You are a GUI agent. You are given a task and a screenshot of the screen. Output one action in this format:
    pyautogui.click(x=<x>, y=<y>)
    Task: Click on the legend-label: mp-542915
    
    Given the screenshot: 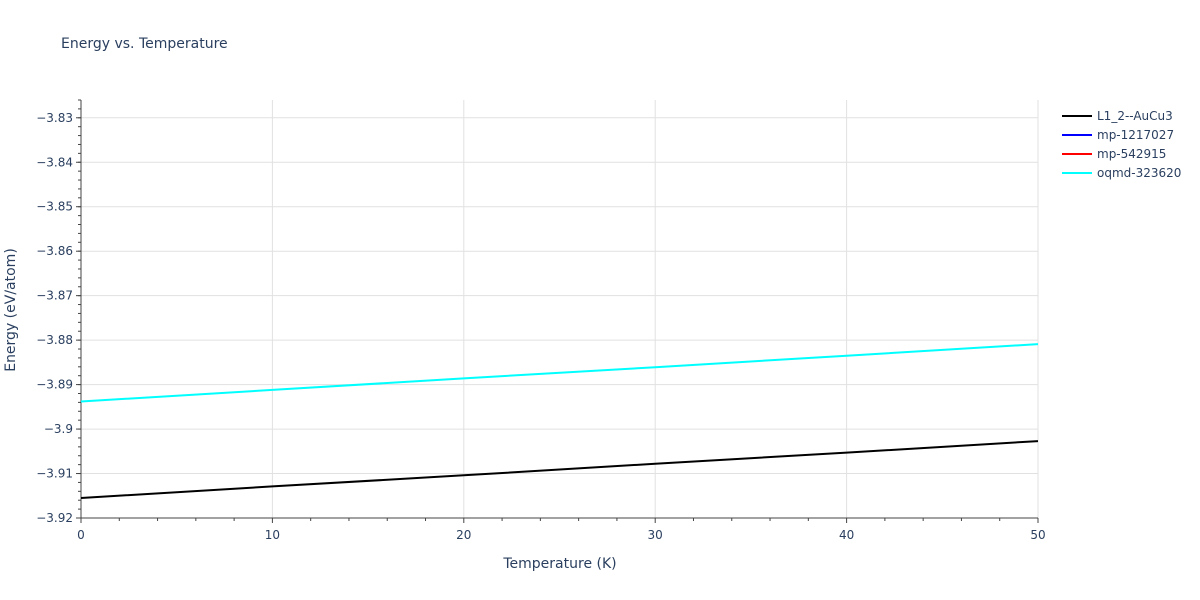 What is the action you would take?
    pyautogui.click(x=1132, y=153)
    